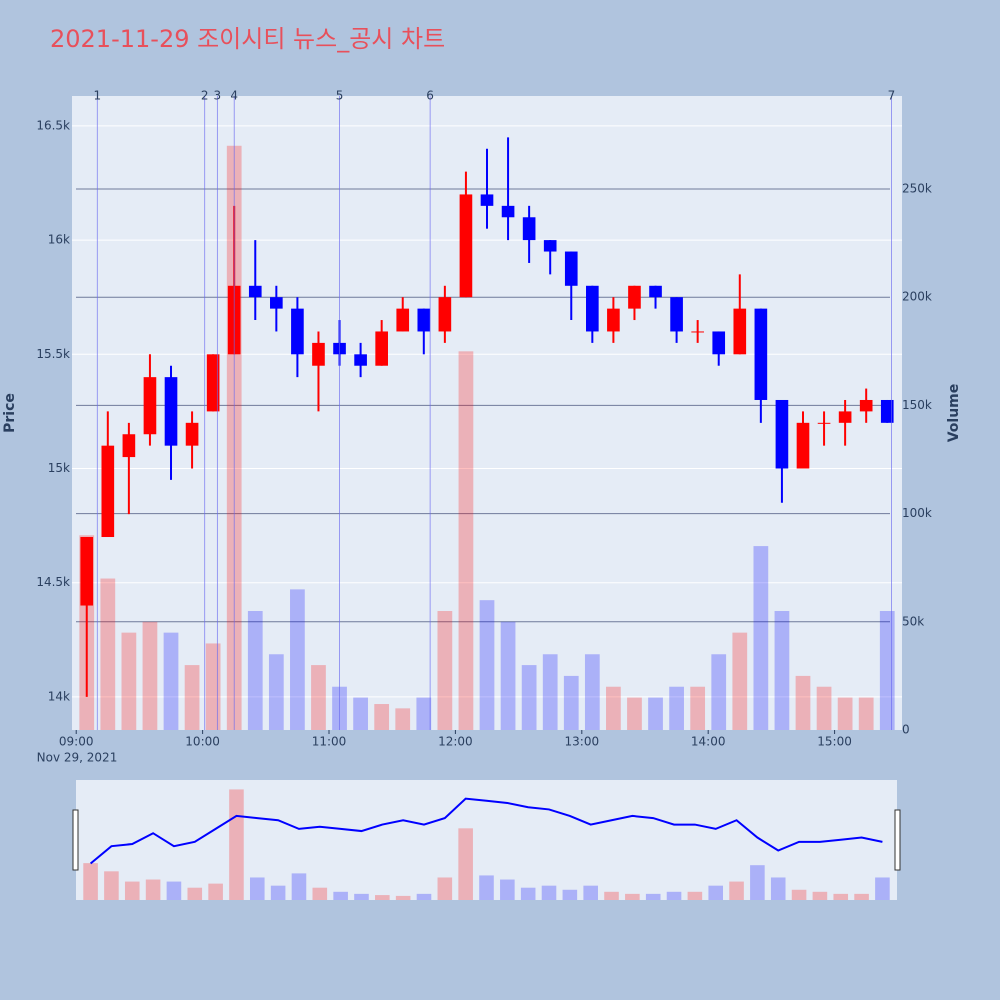 The image size is (1000, 1000). I want to click on y-tick-label: 14.5k, so click(53, 582).